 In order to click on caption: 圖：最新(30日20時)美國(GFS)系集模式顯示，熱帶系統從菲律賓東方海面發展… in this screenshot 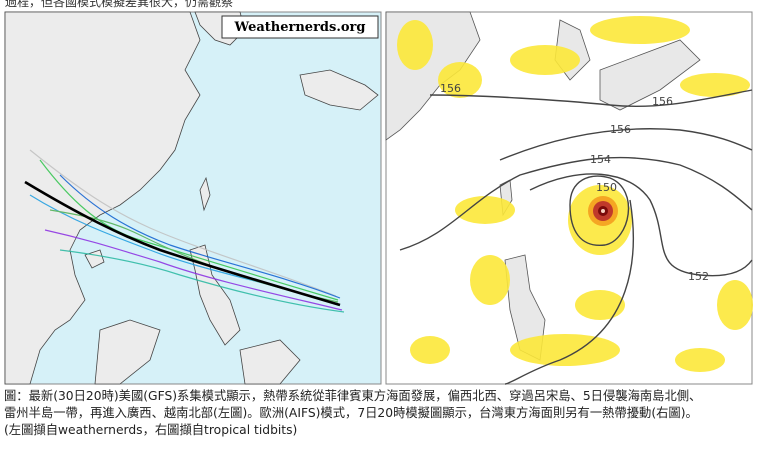, I will do `click(380, 413)`.